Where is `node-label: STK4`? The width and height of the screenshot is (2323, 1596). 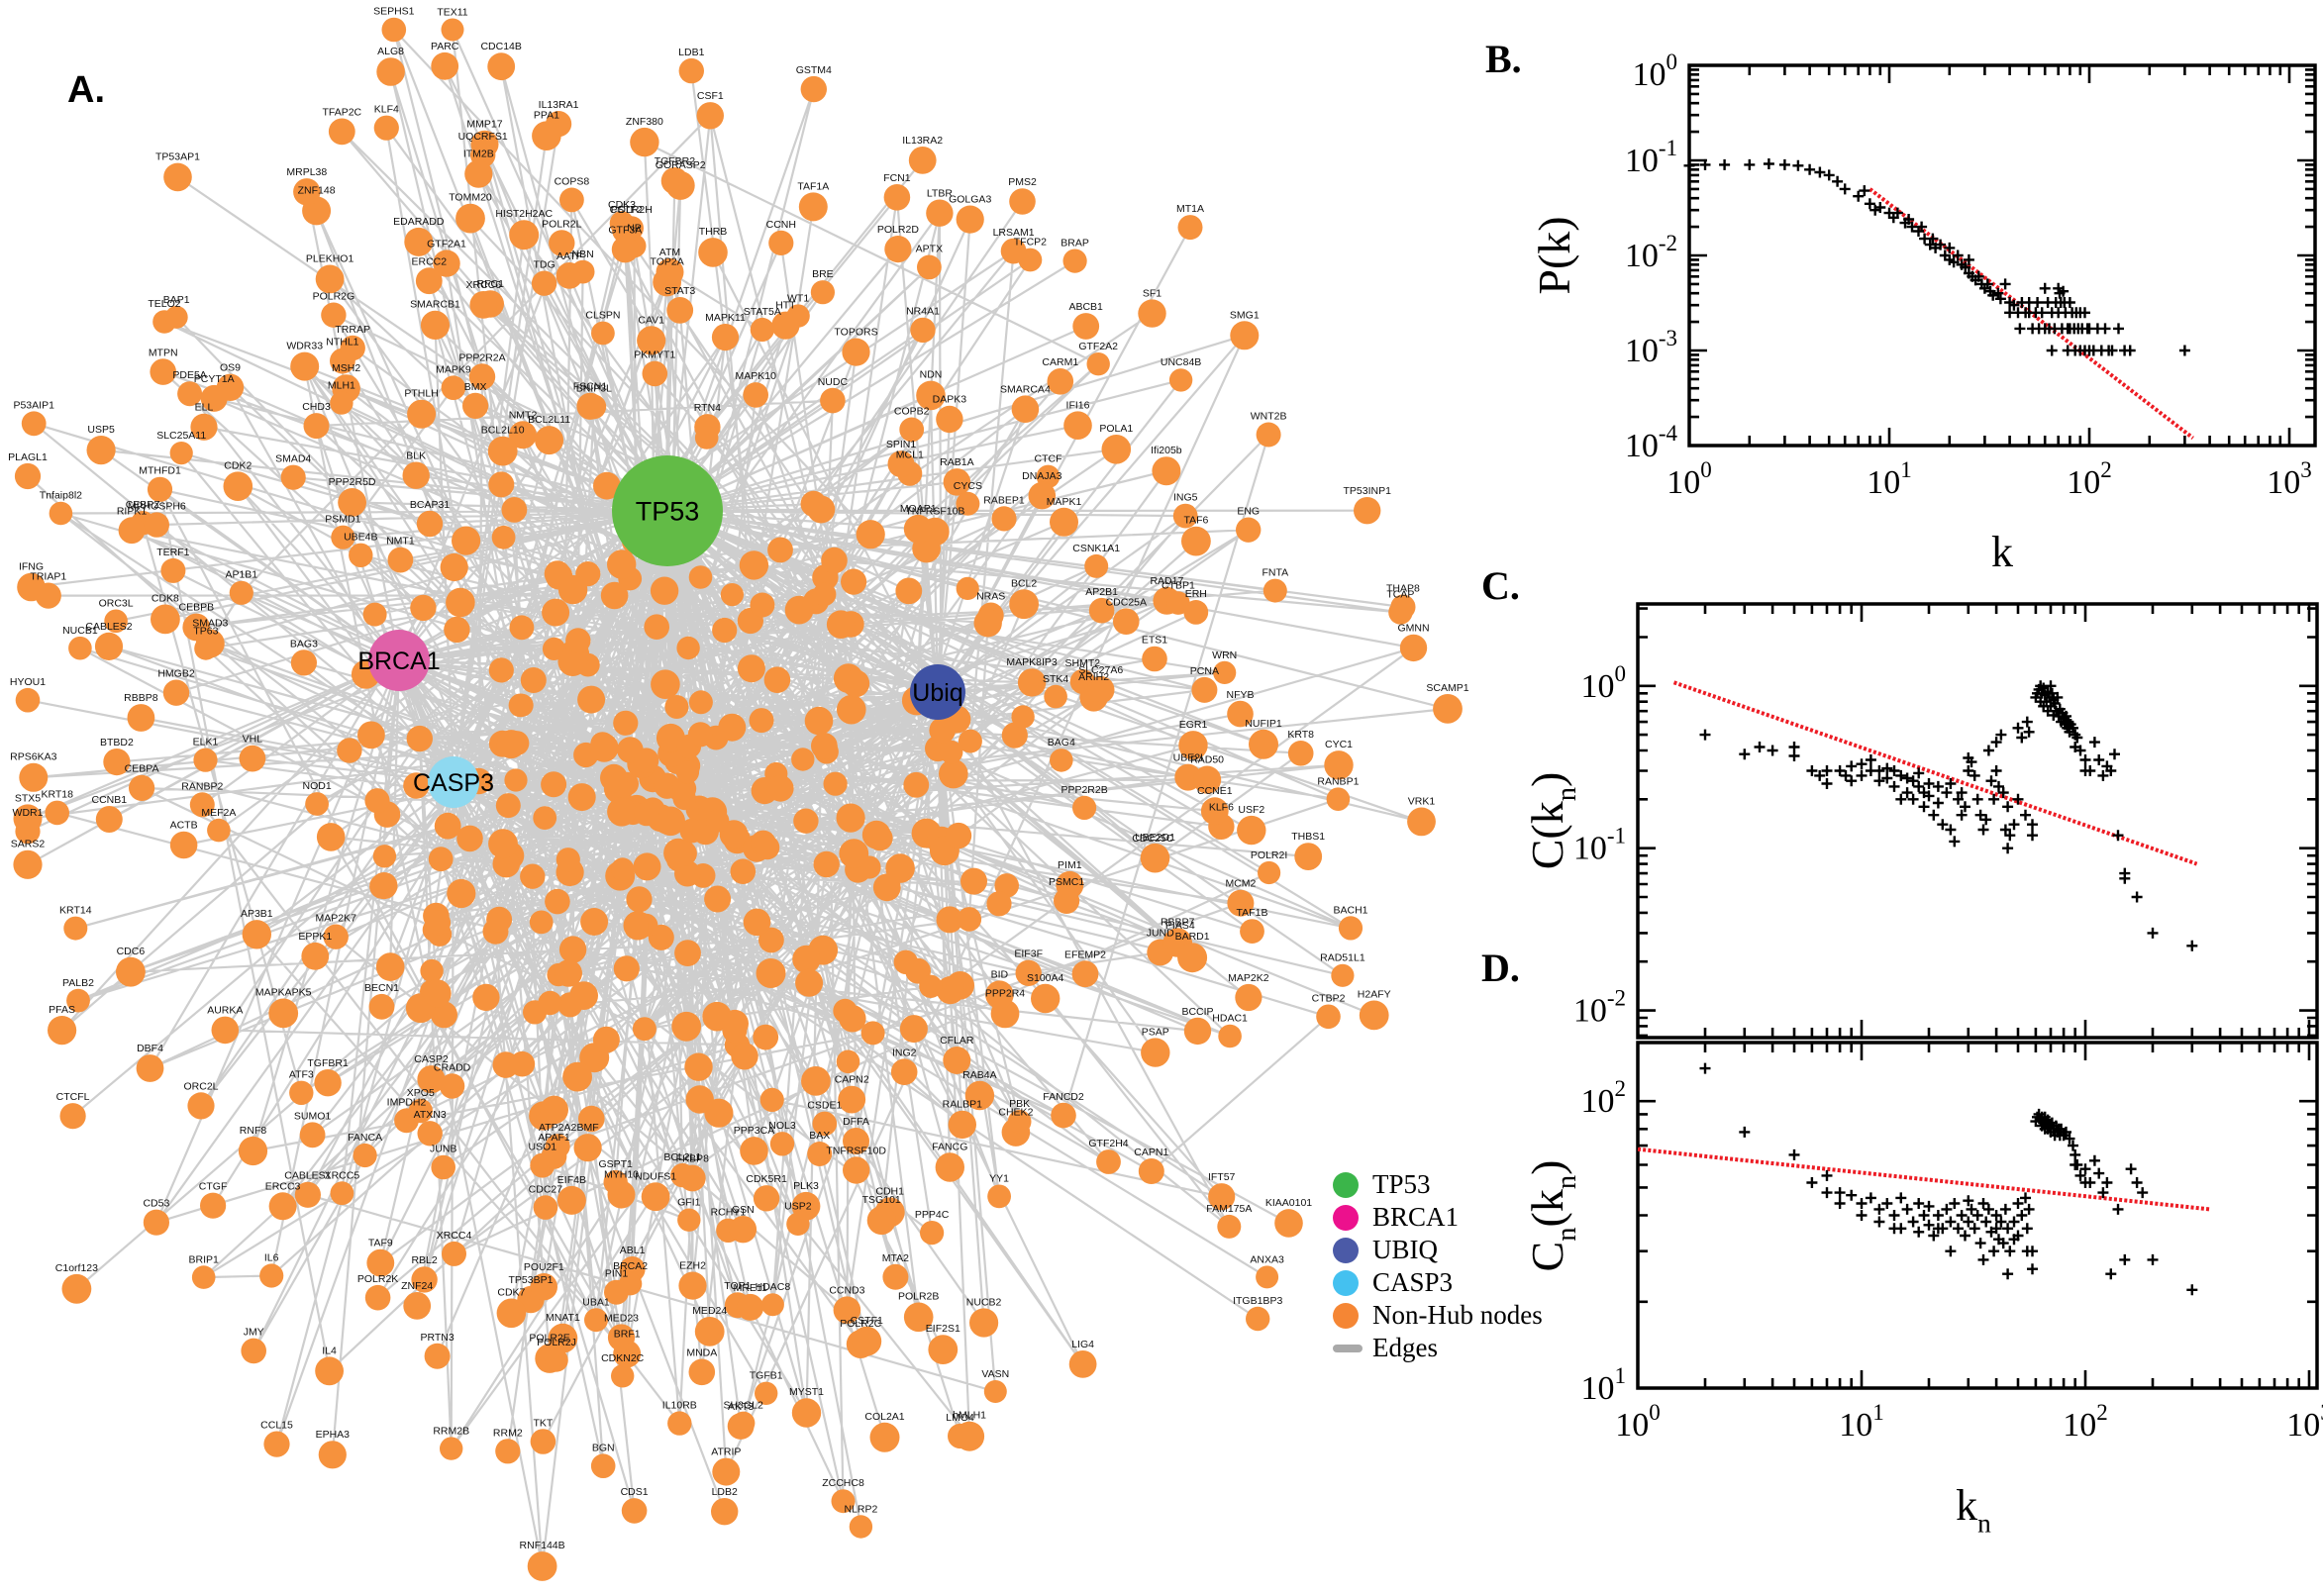 node-label: STK4 is located at coordinates (1055, 679).